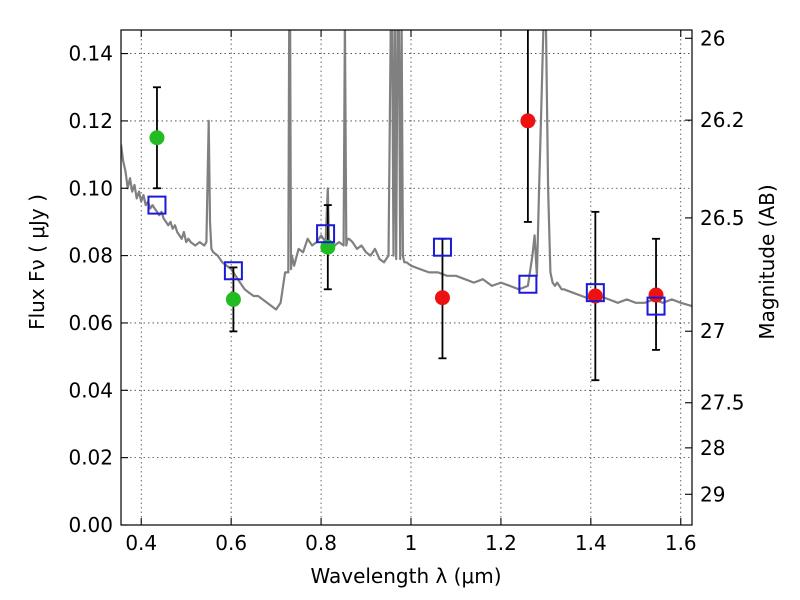 The height and width of the screenshot is (600, 800). I want to click on x-tick-label: 0.4, so click(141, 543).